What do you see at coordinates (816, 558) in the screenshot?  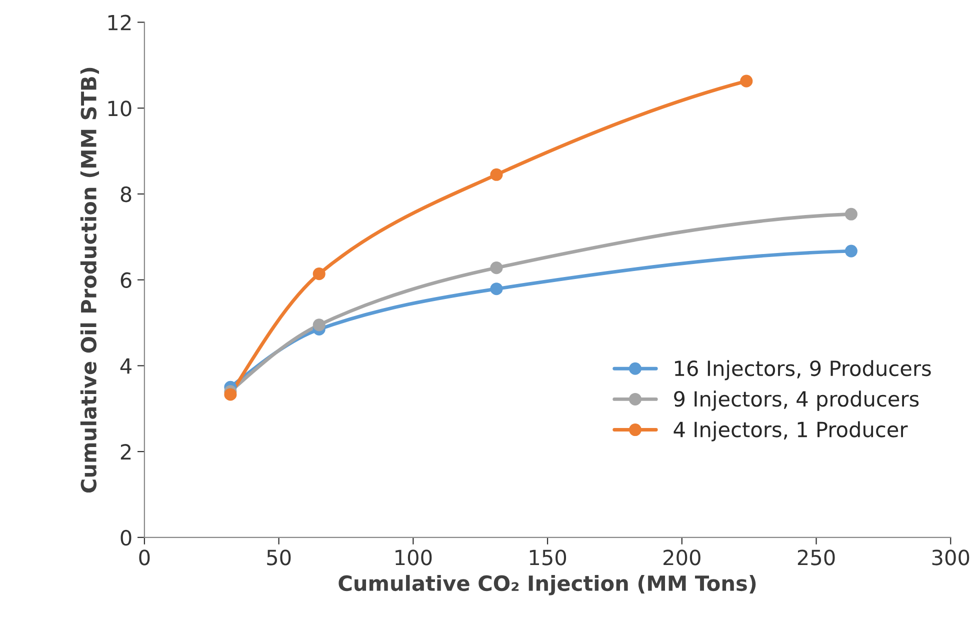 I see `x-tick-label: 250` at bounding box center [816, 558].